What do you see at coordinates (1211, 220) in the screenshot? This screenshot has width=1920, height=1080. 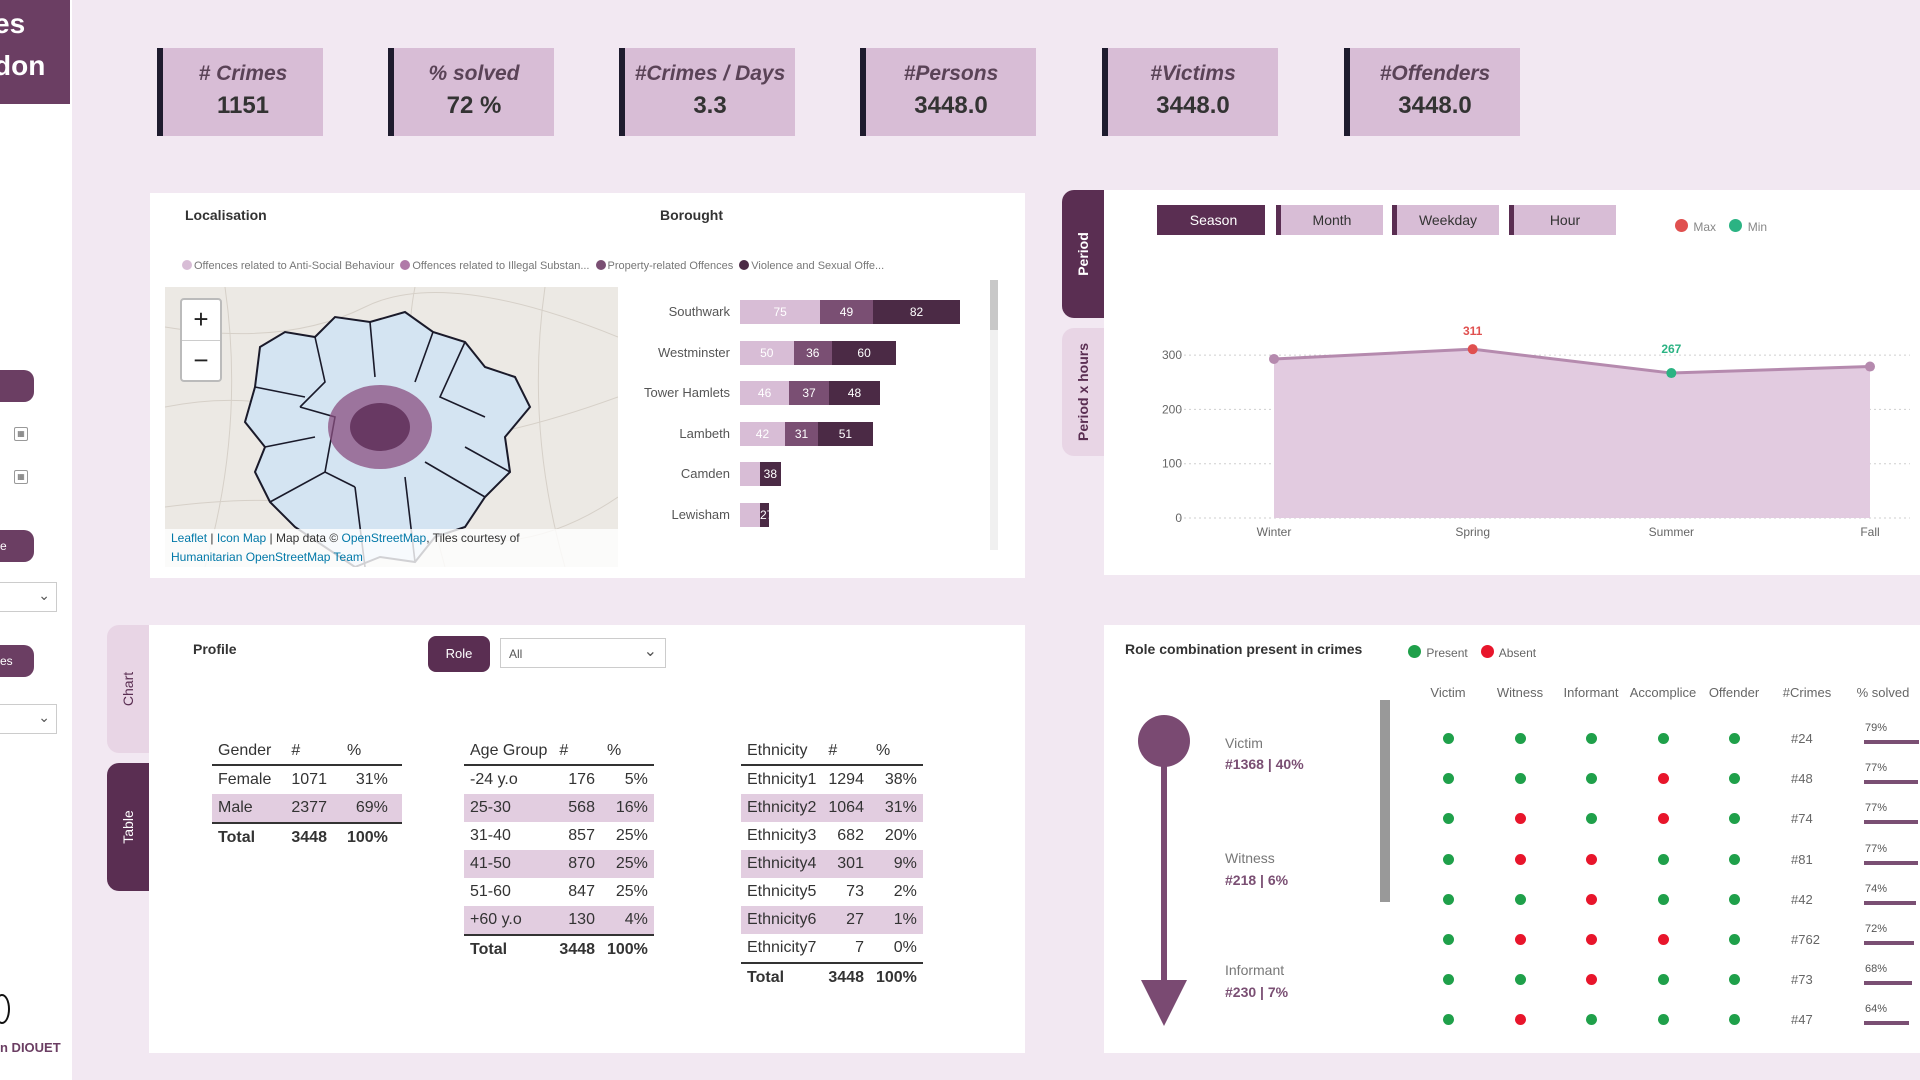 I see `segment-season: Season` at bounding box center [1211, 220].